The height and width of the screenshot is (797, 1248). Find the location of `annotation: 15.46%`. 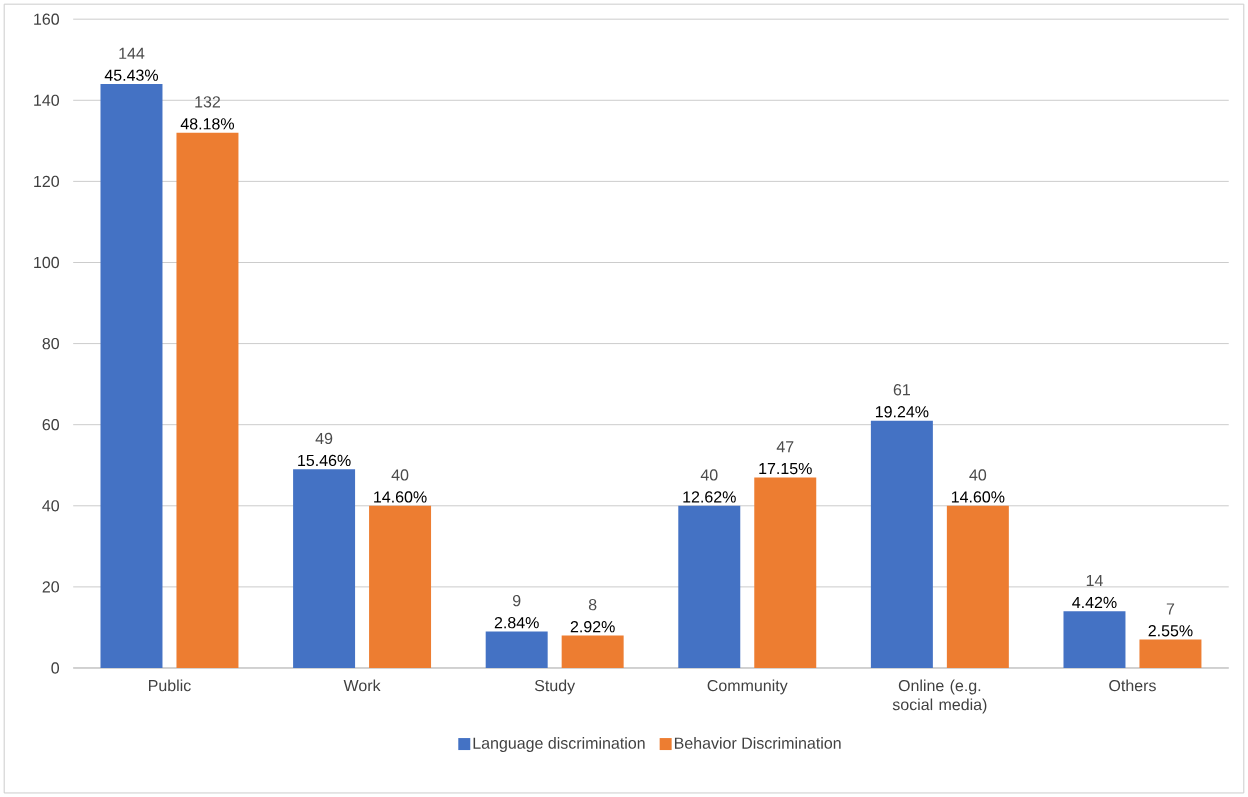

annotation: 15.46% is located at coordinates (324, 460).